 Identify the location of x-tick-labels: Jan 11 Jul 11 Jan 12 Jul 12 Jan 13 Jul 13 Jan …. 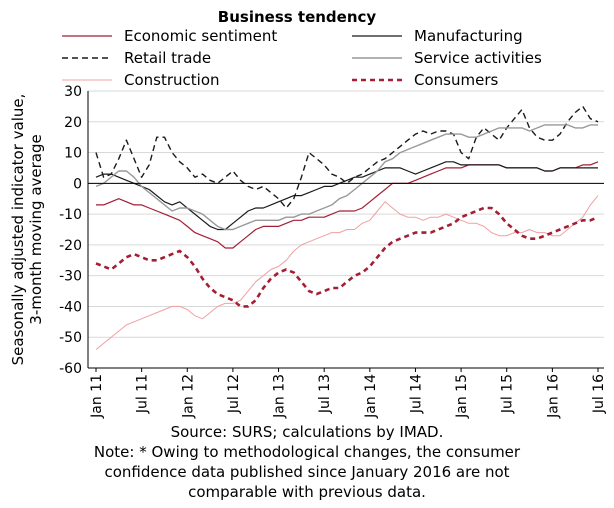
(348, 393).